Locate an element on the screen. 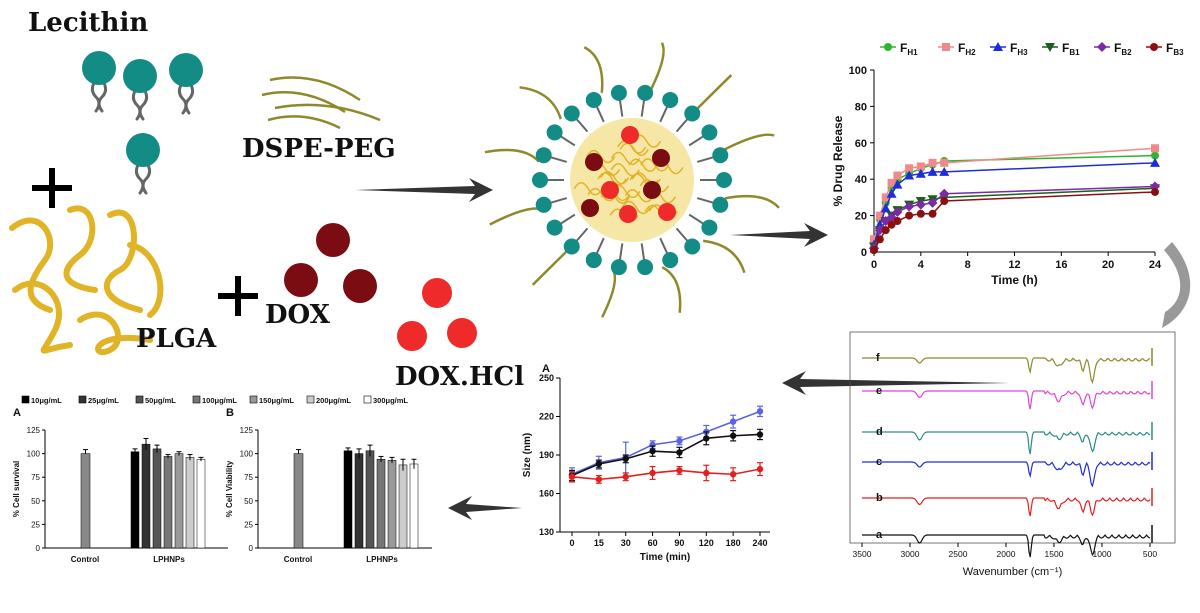 The width and height of the screenshot is (1200, 613). ftir-series-label: e is located at coordinates (879, 391).